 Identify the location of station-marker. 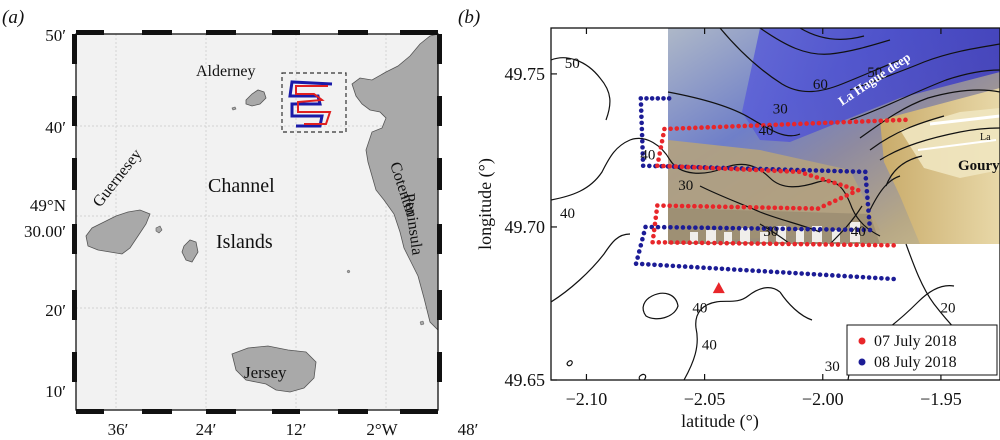
(718, 288).